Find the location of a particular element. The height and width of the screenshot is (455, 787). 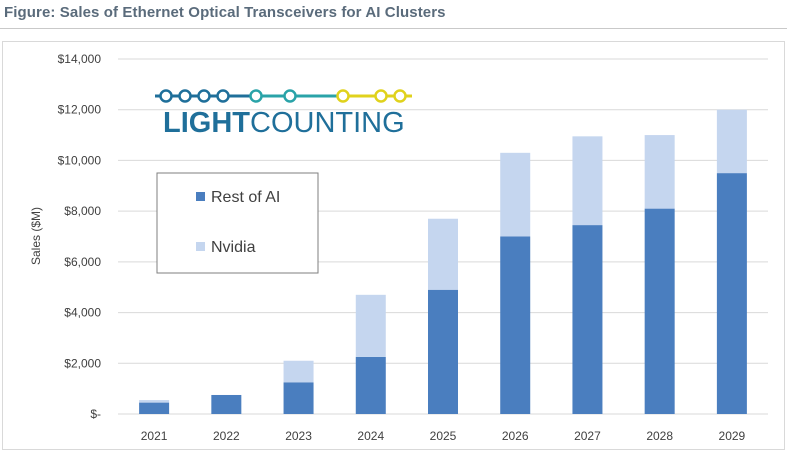

bar-rest-of-ai-2021 is located at coordinates (154, 408).